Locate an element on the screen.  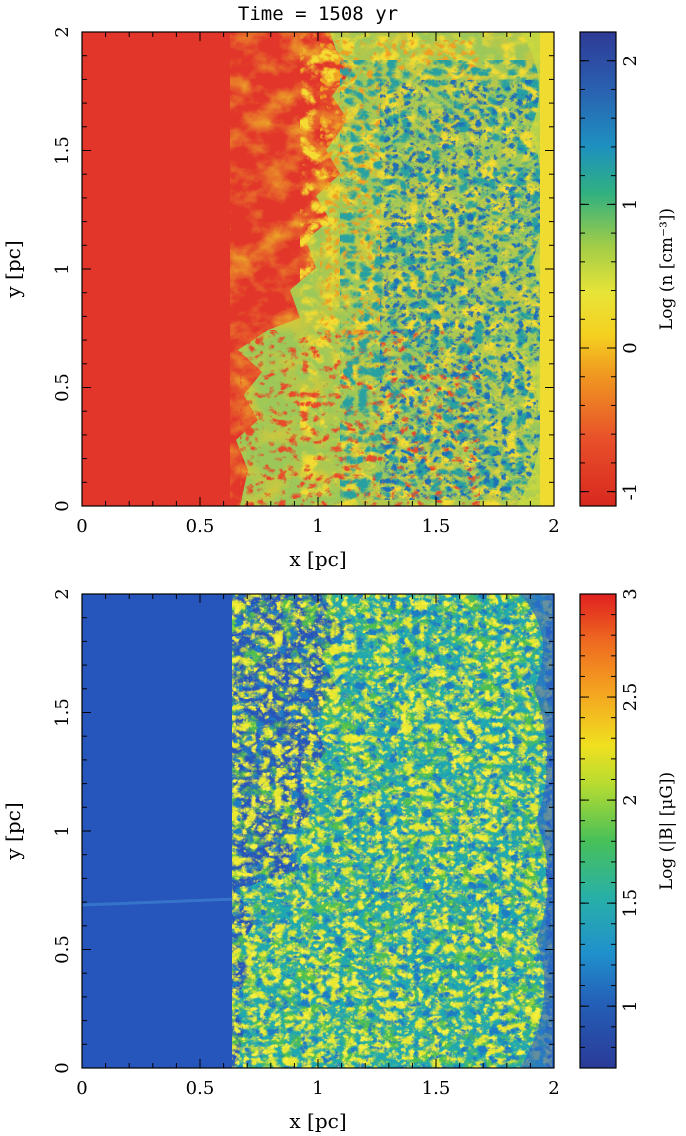
density-colorbar-label: Log (n [cm⁻³]) is located at coordinates (667, 269).